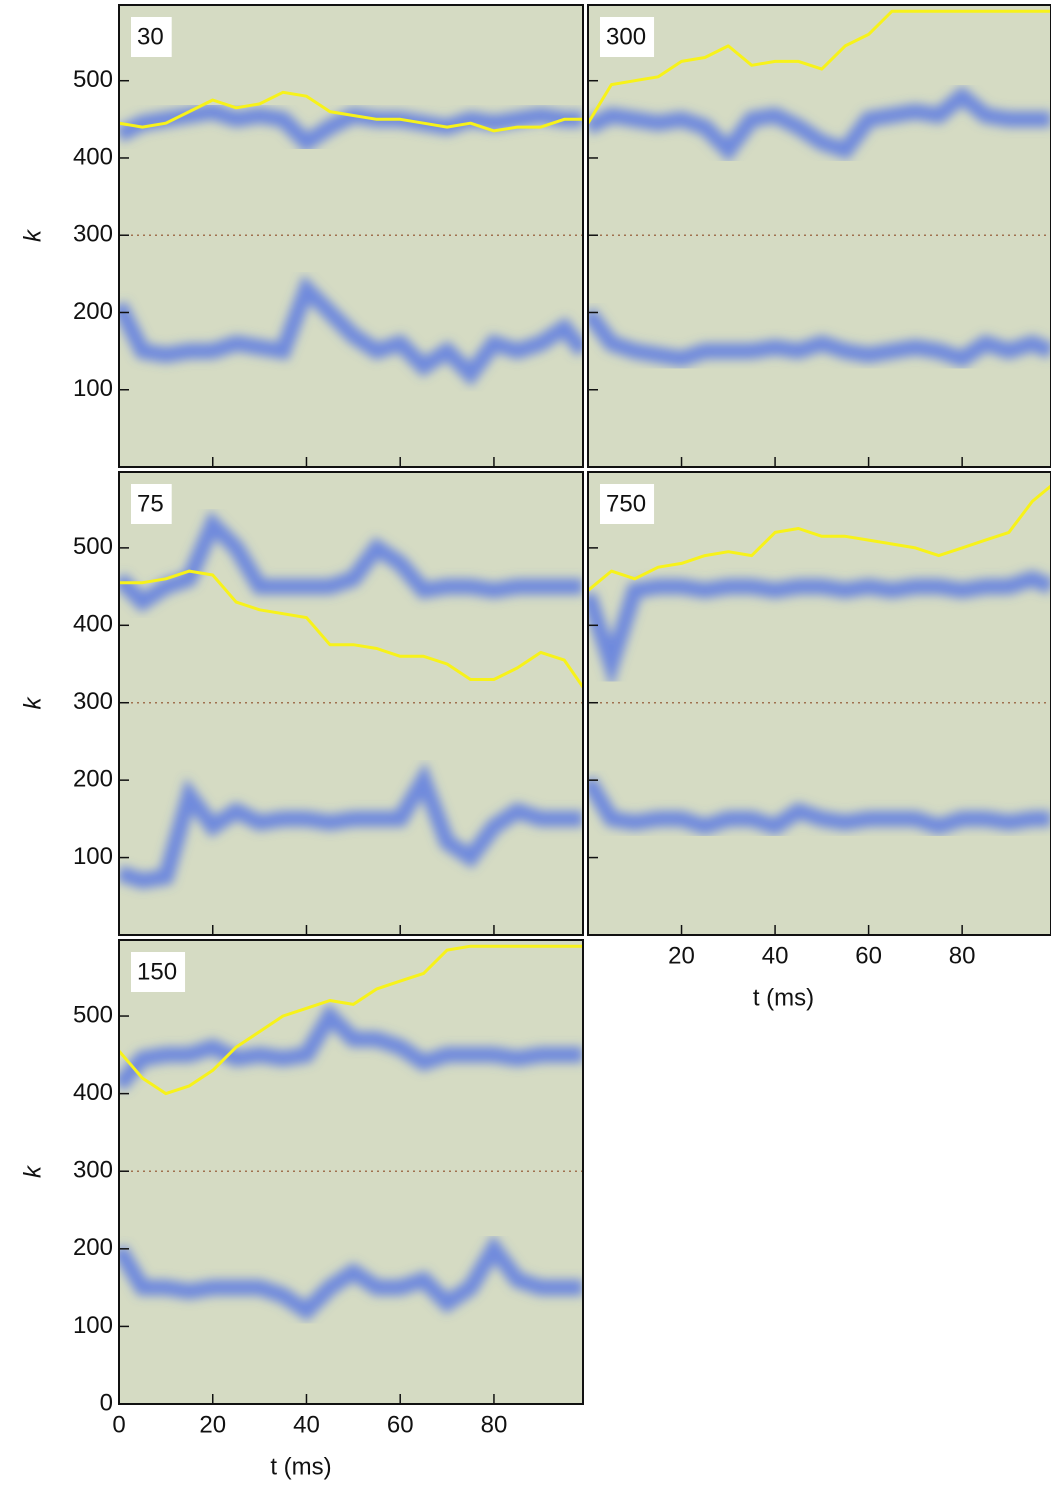  What do you see at coordinates (118, 1424) in the screenshot?
I see `x-tick-label: 0` at bounding box center [118, 1424].